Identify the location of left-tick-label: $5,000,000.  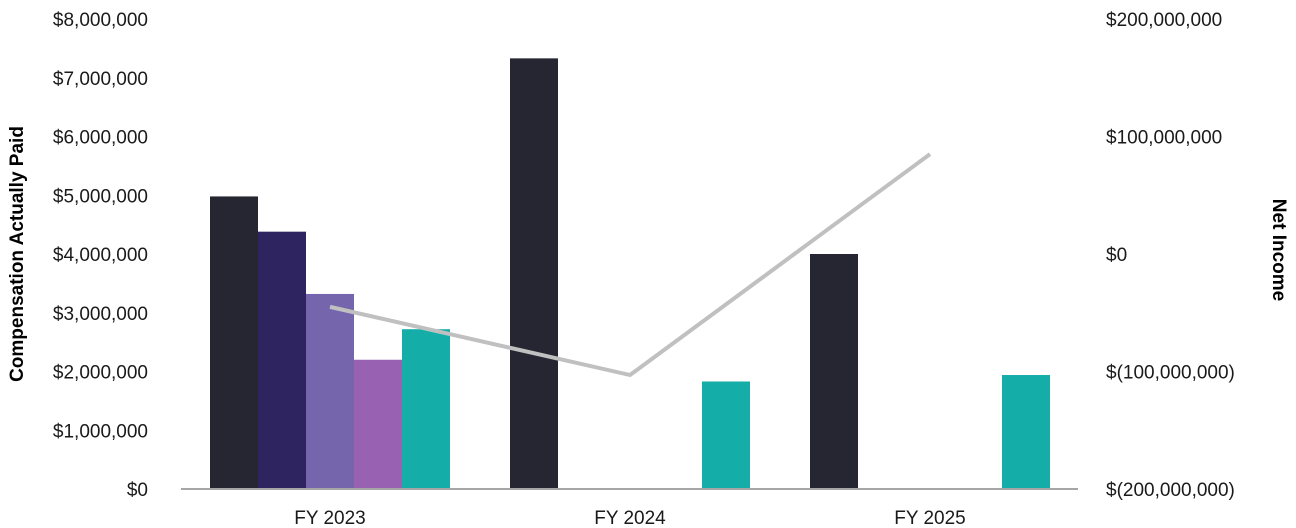
(100, 196).